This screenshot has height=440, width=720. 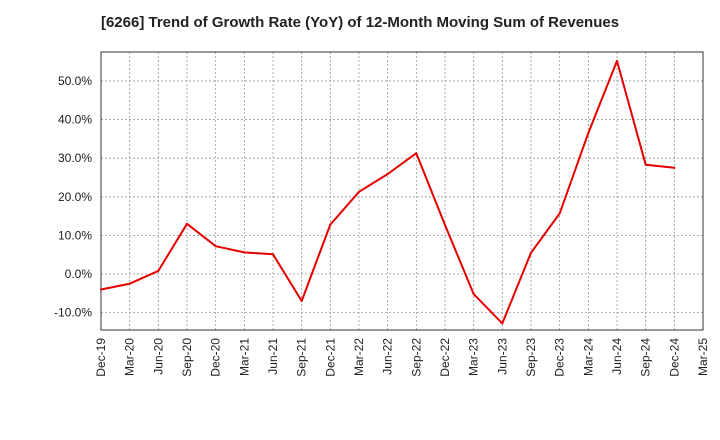 I want to click on x-tick-label: Sep-20, so click(x=187, y=357).